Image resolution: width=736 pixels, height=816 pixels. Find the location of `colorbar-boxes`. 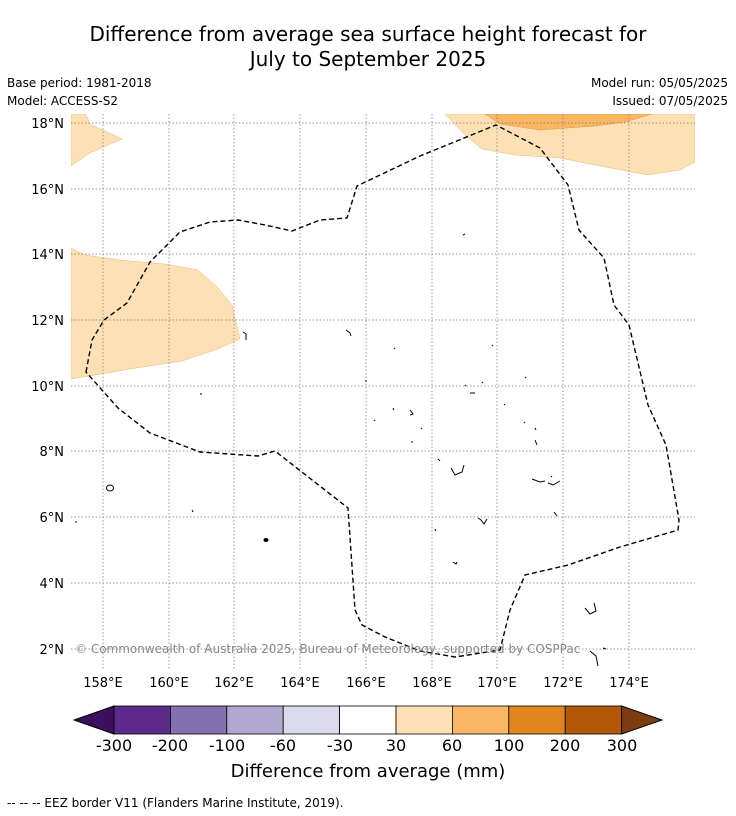

colorbar-boxes is located at coordinates (368, 720).